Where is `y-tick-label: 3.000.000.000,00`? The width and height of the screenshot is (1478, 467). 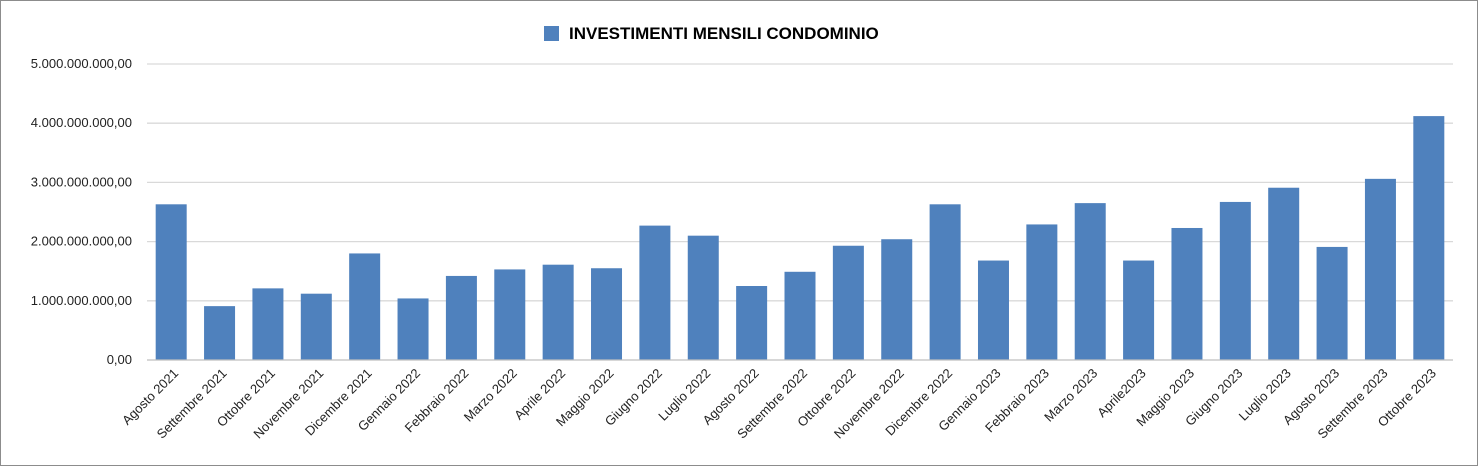 y-tick-label: 3.000.000.000,00 is located at coordinates (81, 181).